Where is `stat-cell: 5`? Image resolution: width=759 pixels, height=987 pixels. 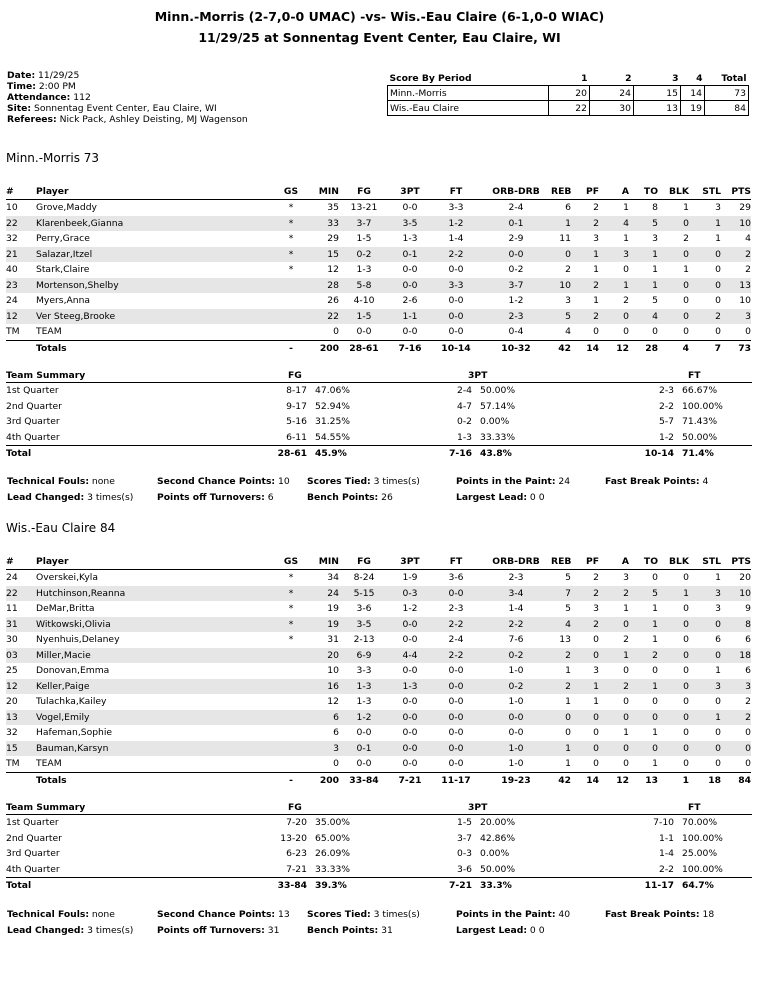
stat-cell: 5 is located at coordinates (568, 609).